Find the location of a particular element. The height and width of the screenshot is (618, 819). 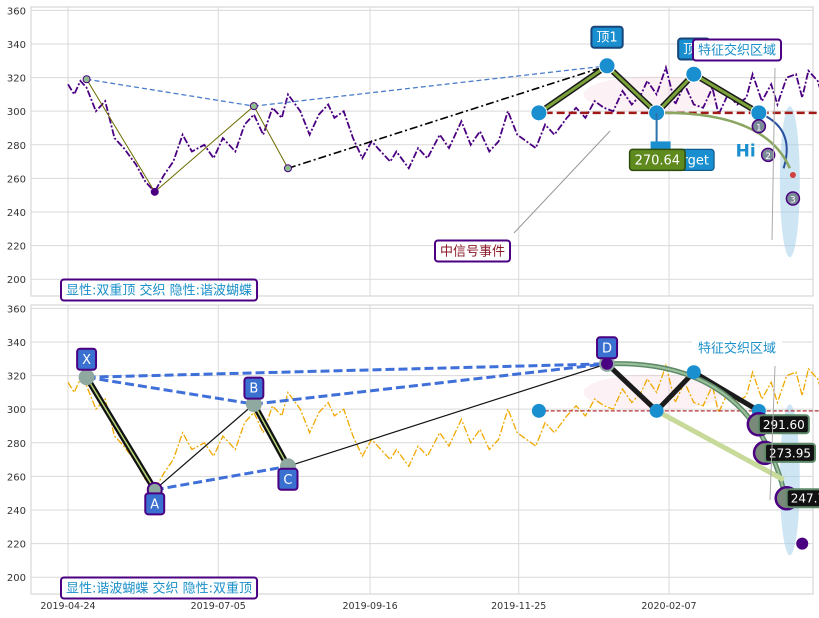

harmonic-label-group: B is located at coordinates (254, 388).